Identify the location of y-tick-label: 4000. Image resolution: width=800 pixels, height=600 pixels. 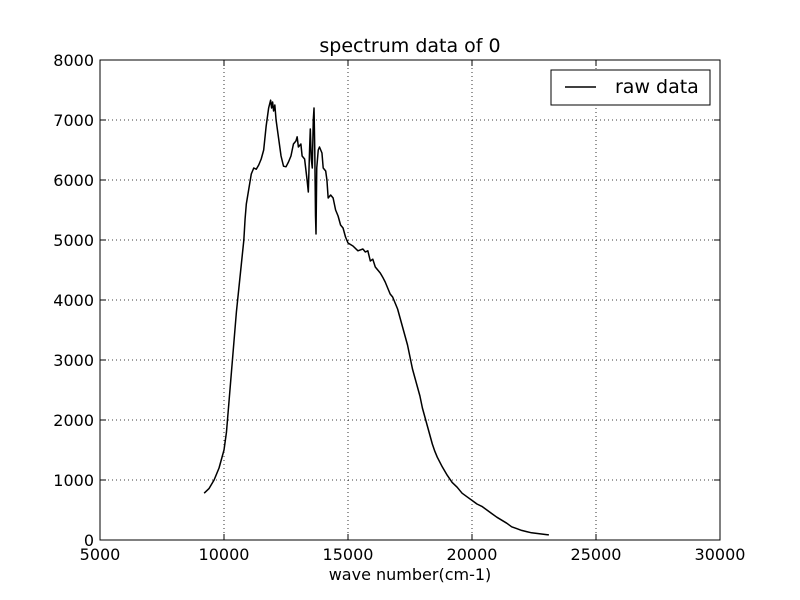
(73, 300).